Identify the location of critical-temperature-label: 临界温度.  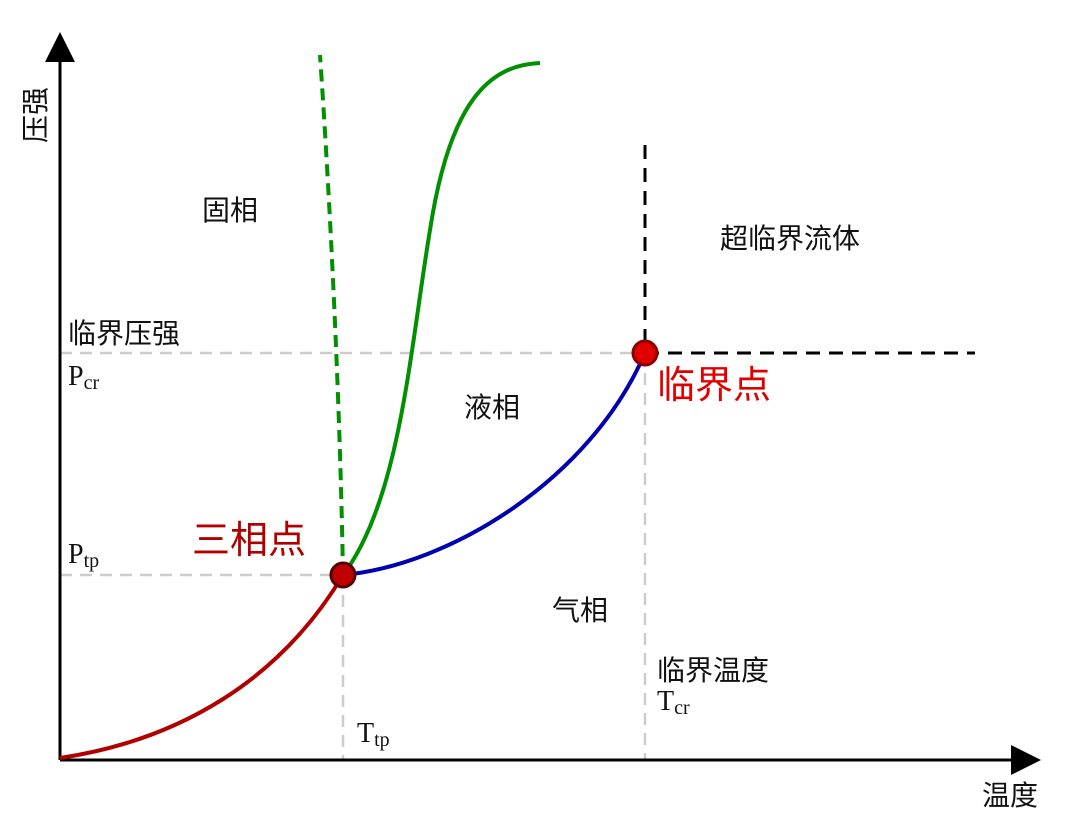
(713, 670).